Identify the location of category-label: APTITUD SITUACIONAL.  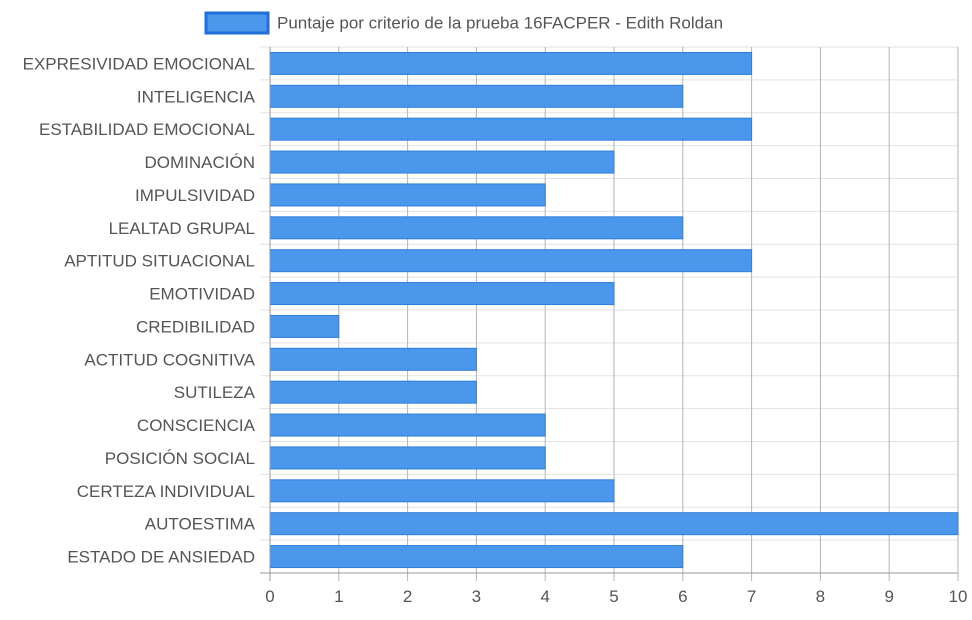
(159, 261).